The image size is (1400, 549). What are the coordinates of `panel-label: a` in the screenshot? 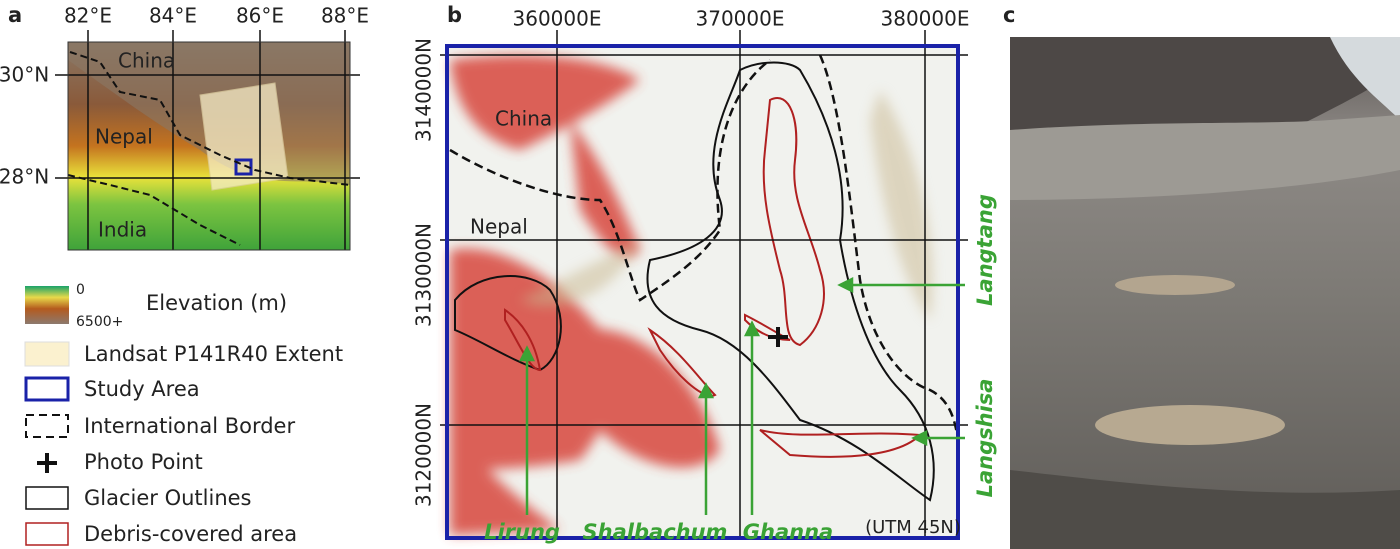 It's located at (15, 15).